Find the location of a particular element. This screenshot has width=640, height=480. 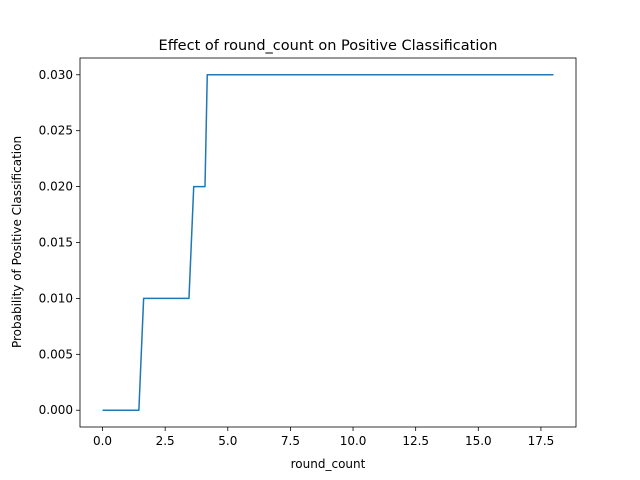

y-tick-label: 0.020 is located at coordinates (56, 187).